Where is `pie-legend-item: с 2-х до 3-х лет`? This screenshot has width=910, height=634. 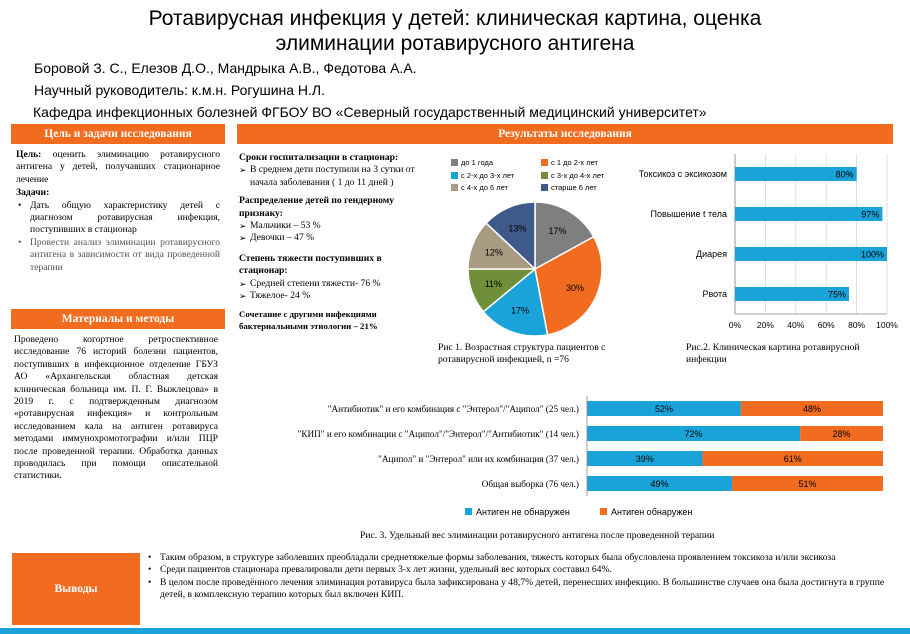
pie-legend-item: с 2-х до 3-х лет is located at coordinates (482, 175).